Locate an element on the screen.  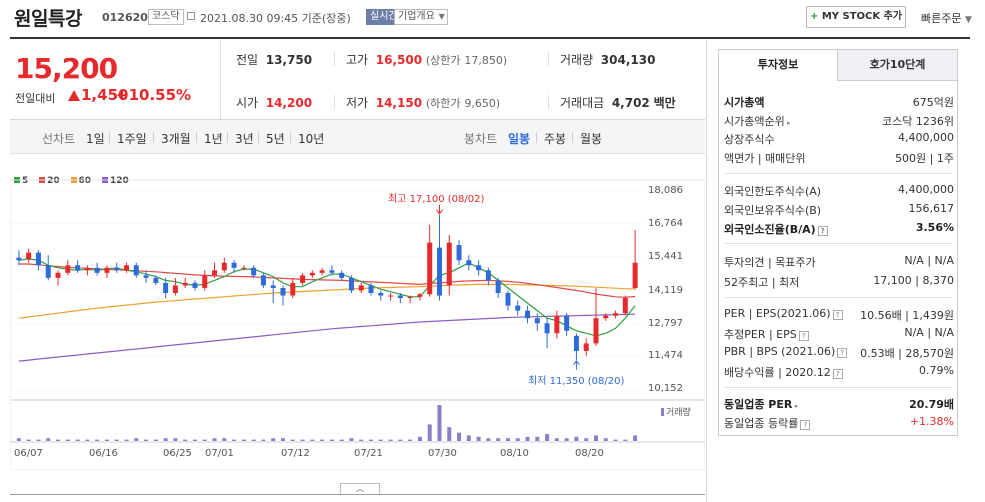
caret-right-icon: ▸ is located at coordinates (787, 123).